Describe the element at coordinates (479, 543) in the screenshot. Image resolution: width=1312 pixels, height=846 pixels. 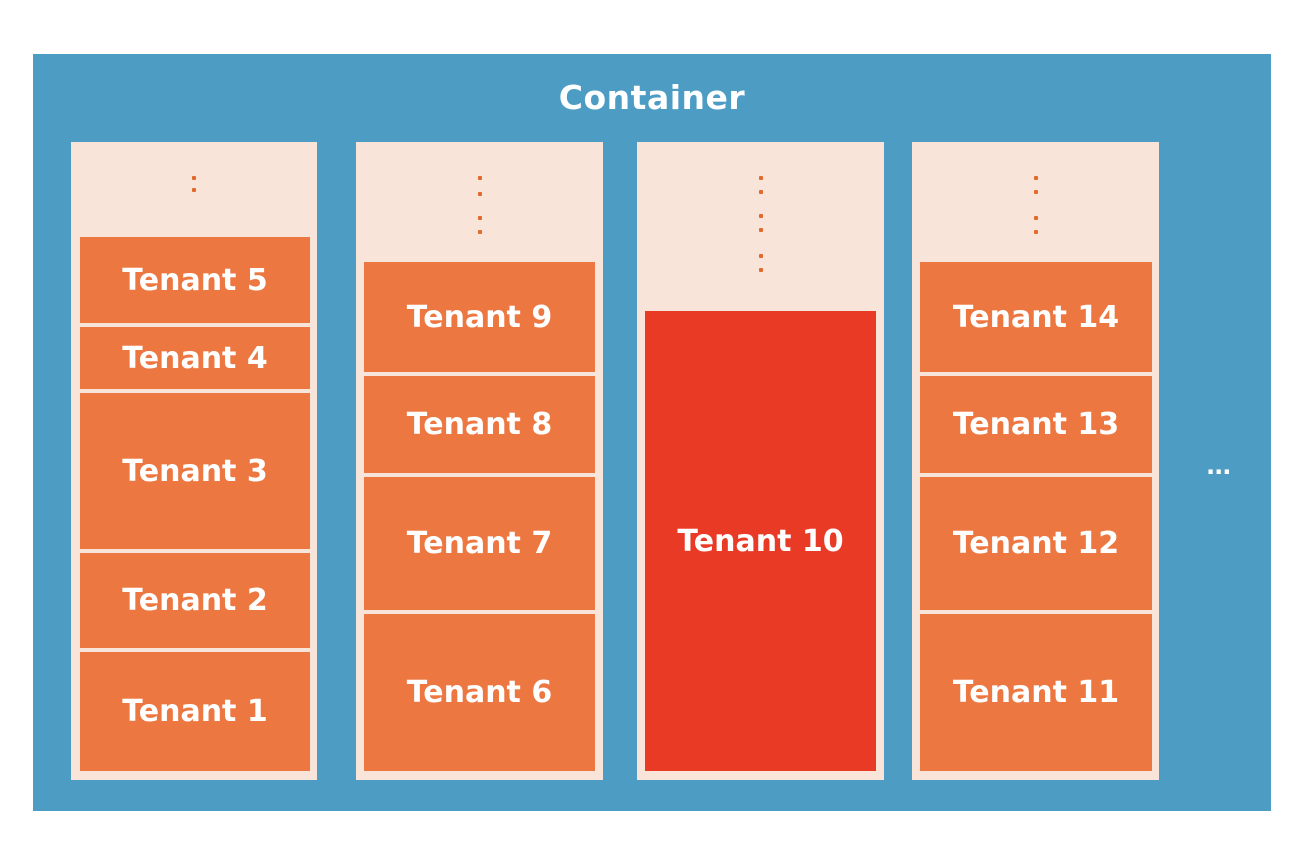
I see `tenant-7: Tenant 7` at that location.